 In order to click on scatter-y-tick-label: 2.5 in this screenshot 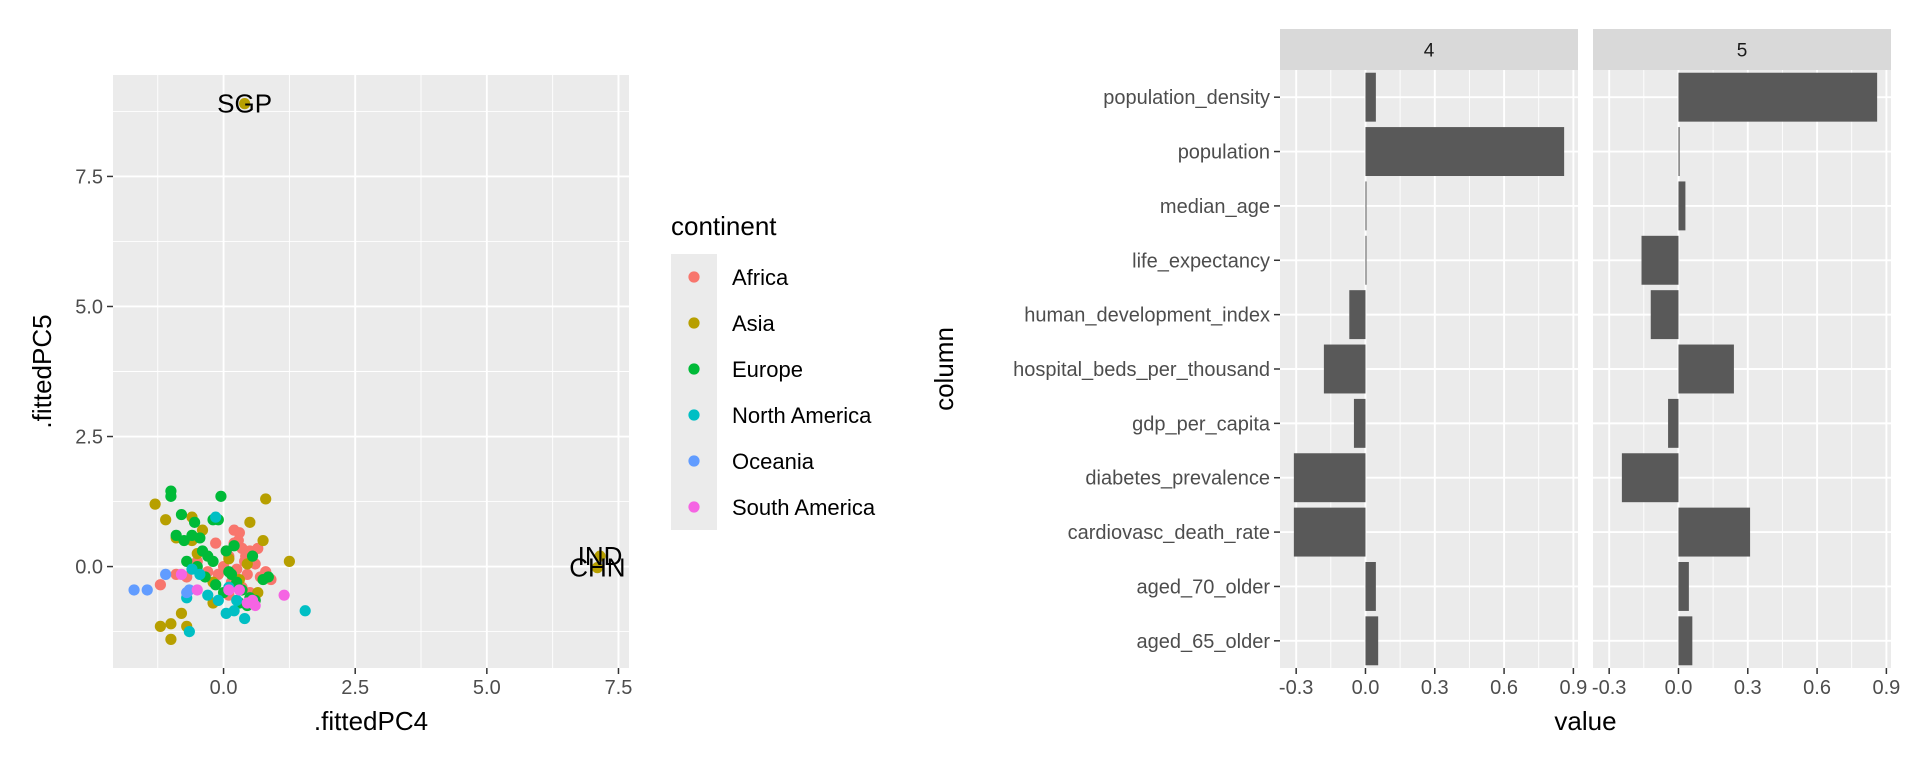, I will do `click(89, 438)`.